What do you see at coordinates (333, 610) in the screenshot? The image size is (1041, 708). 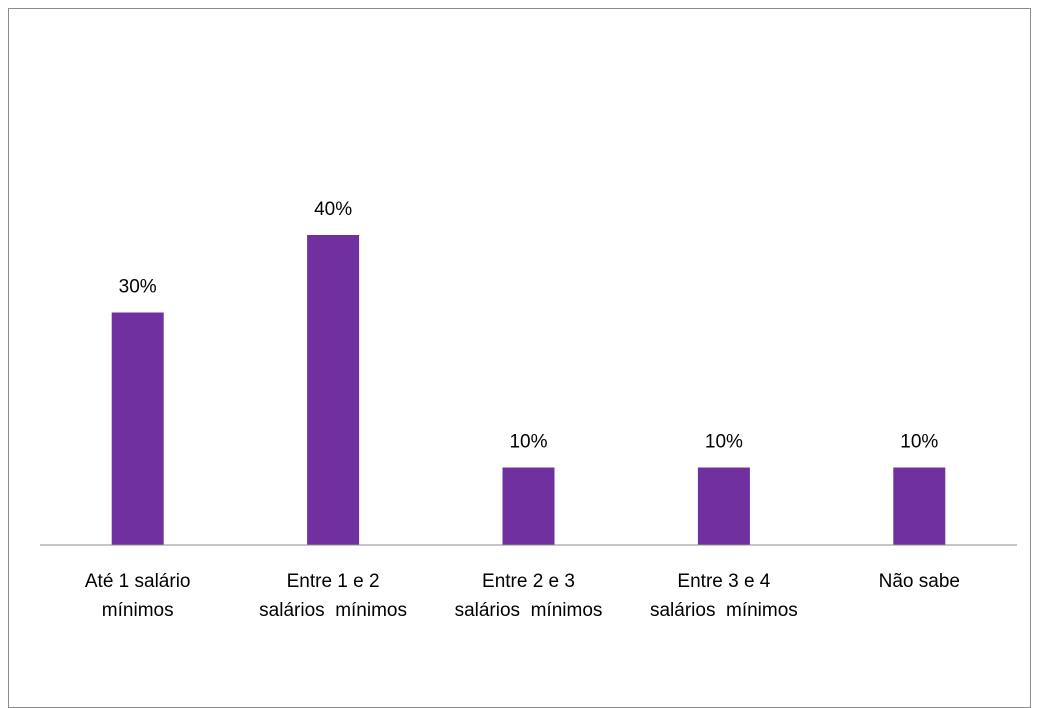 I see `category-label-2-line-2: salários mínimos` at bounding box center [333, 610].